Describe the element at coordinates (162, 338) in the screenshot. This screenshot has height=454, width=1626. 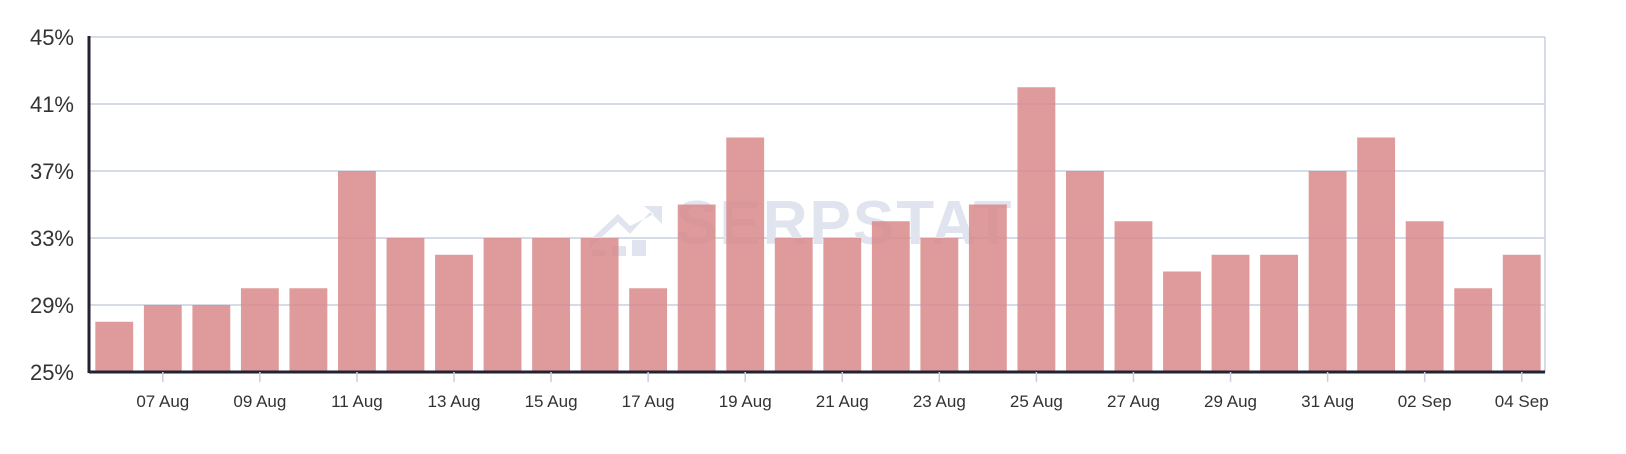
I see `bar-07-aug` at that location.